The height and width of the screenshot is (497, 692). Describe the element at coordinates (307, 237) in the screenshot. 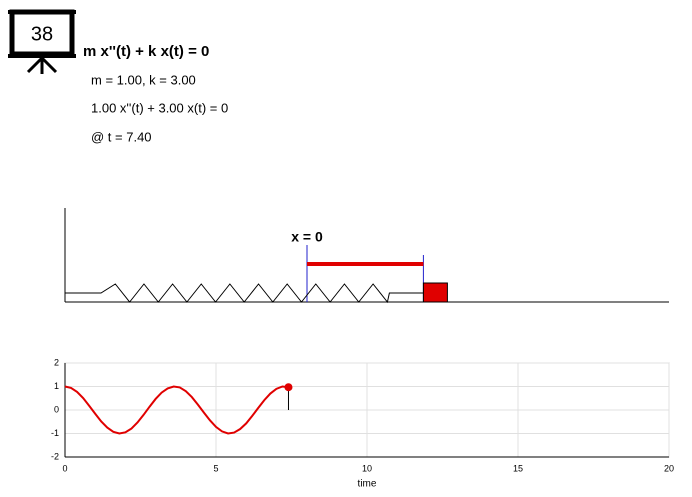

I see `origin-label: x = 0` at that location.